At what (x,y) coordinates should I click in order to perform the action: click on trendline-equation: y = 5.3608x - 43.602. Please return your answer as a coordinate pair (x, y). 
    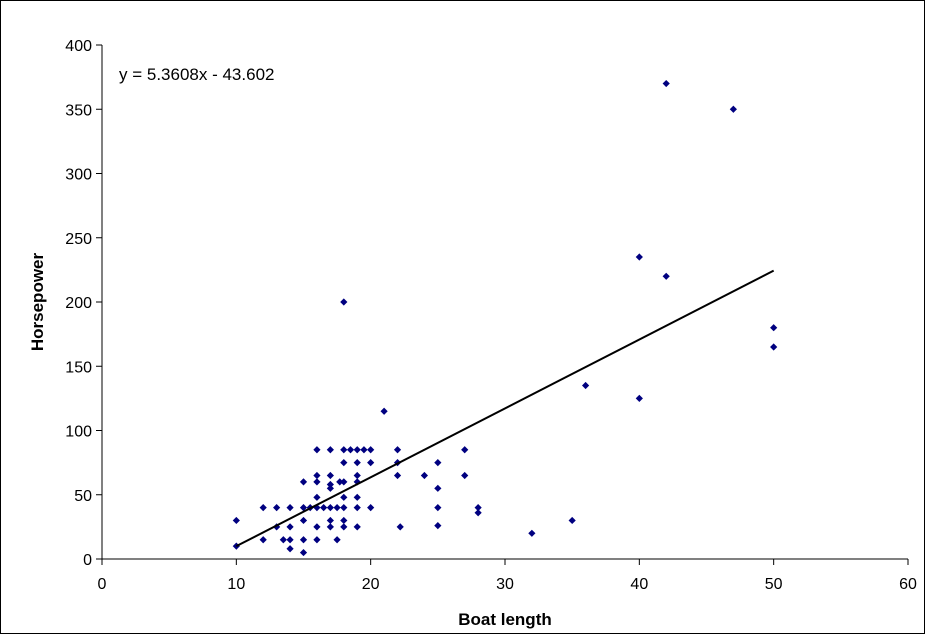
    Looking at the image, I should click on (196, 74).